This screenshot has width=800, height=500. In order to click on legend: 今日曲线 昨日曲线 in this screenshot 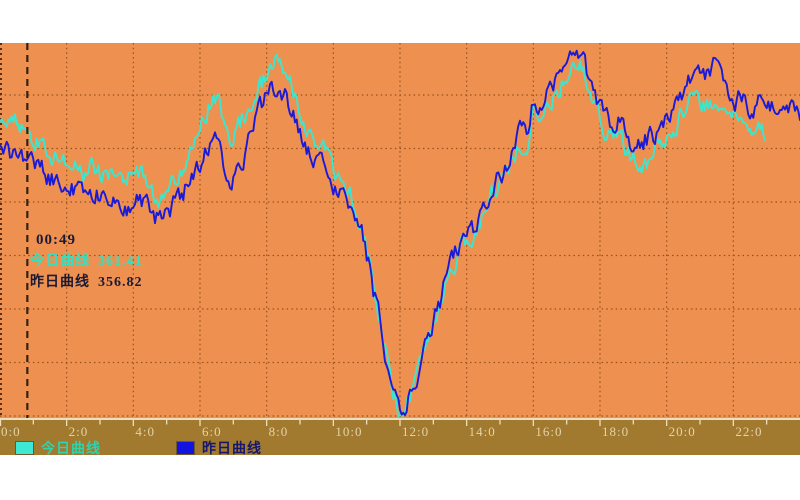, I will do `click(400, 447)`.